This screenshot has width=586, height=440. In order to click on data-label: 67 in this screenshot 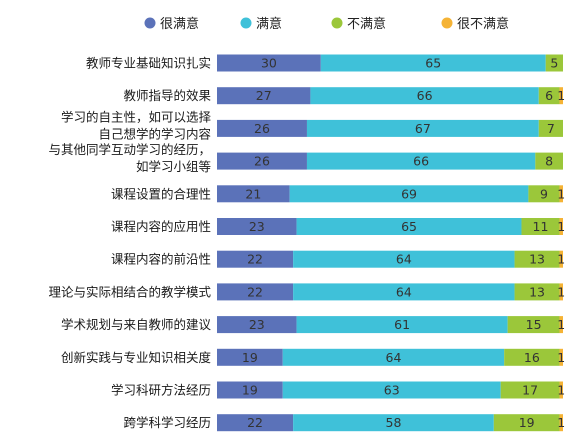, I will do `click(423, 128)`.